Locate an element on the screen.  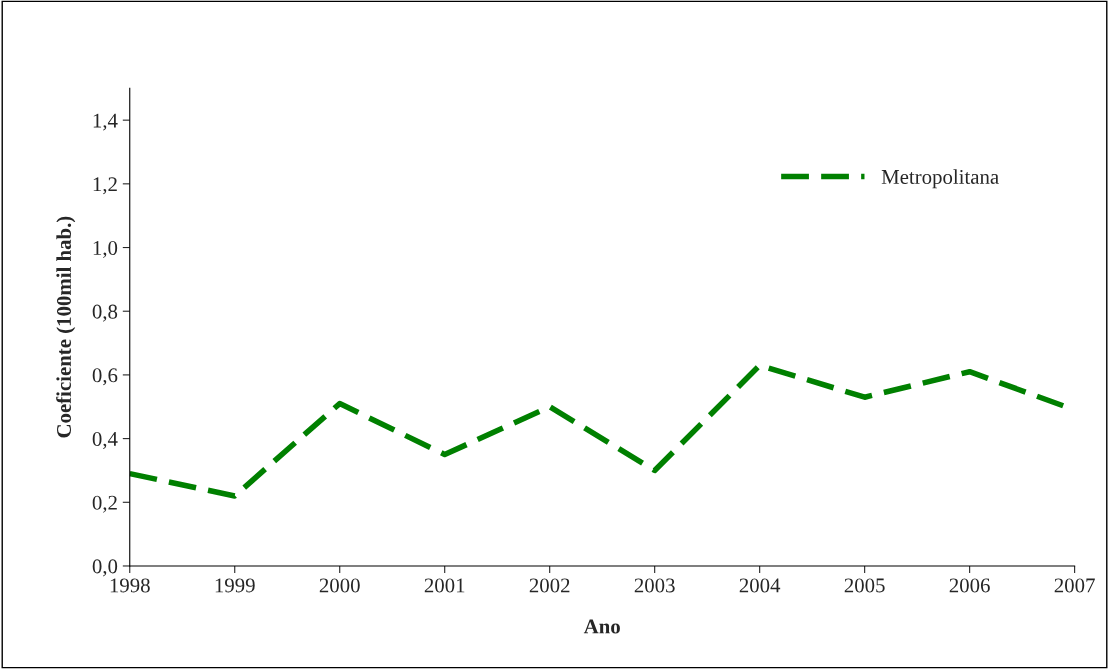
y-axis-title: Coeficiente (100mil hab.) is located at coordinates (66, 327).